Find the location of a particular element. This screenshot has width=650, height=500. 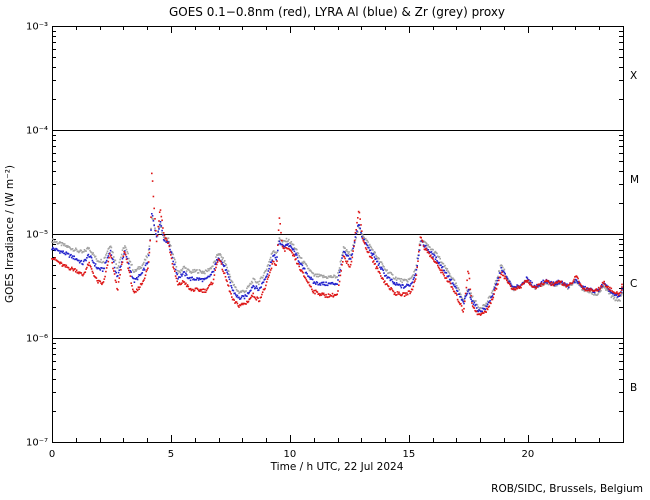

flare-class-labels: X M C B is located at coordinates (634, 232).